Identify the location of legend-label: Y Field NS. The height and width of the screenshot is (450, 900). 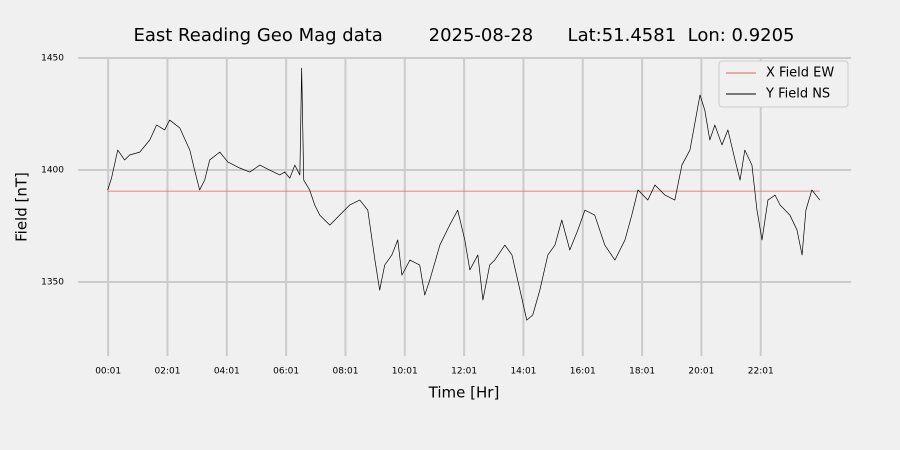
(797, 94).